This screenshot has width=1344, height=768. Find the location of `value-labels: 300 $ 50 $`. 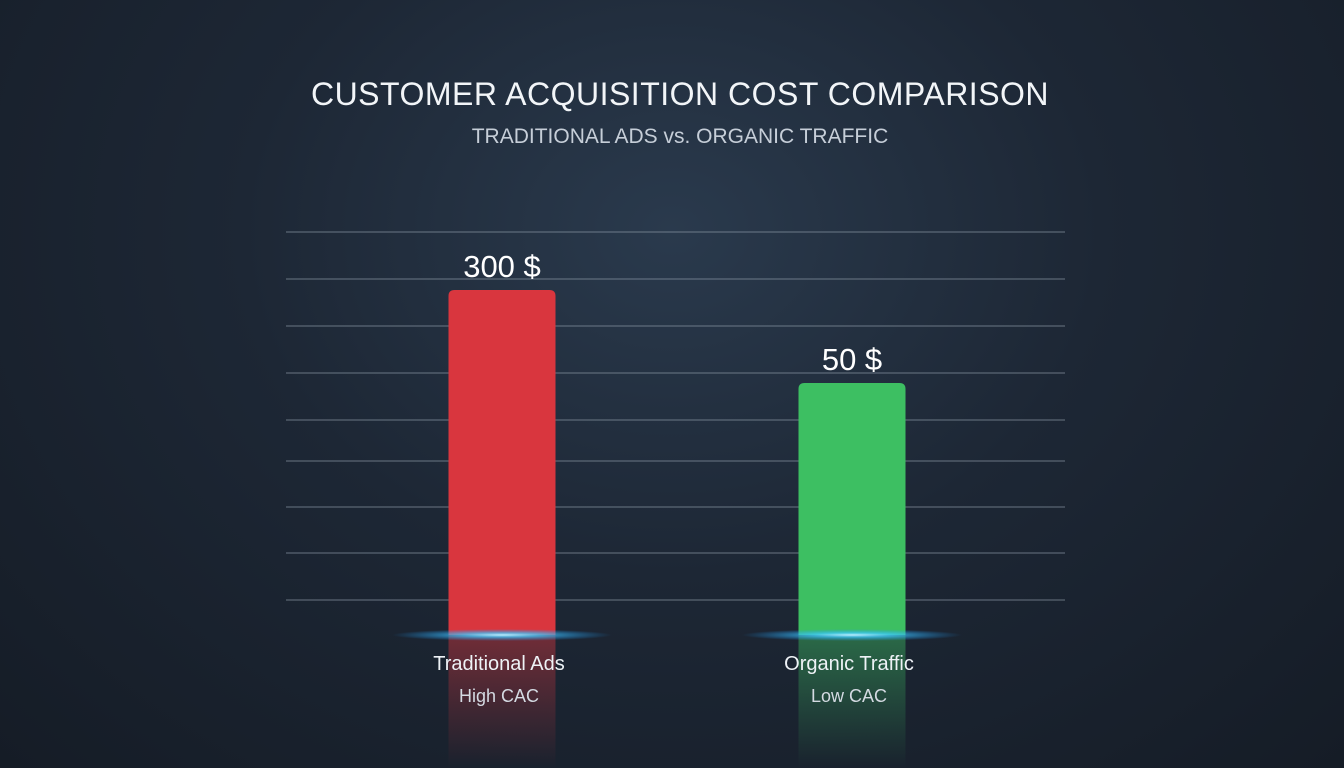

value-labels: 300 $ 50 $ is located at coordinates (672, 313).